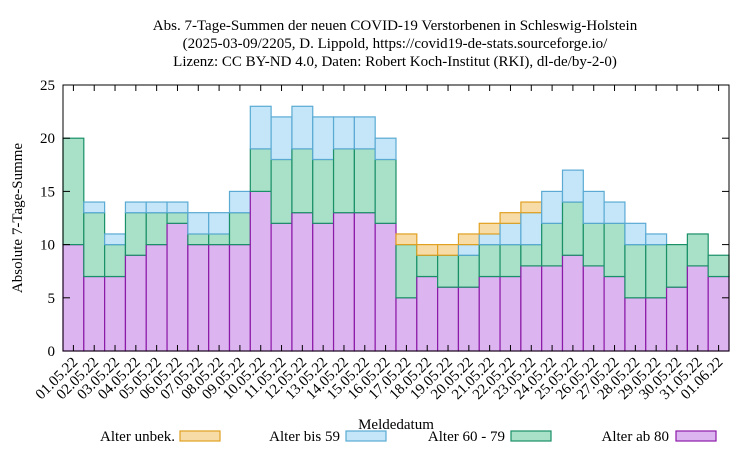 Image resolution: width=750 pixels, height=450 pixels. Describe the element at coordinates (177, 287) in the screenshot. I see `bar-alter-ab-80-06.05.22` at that location.